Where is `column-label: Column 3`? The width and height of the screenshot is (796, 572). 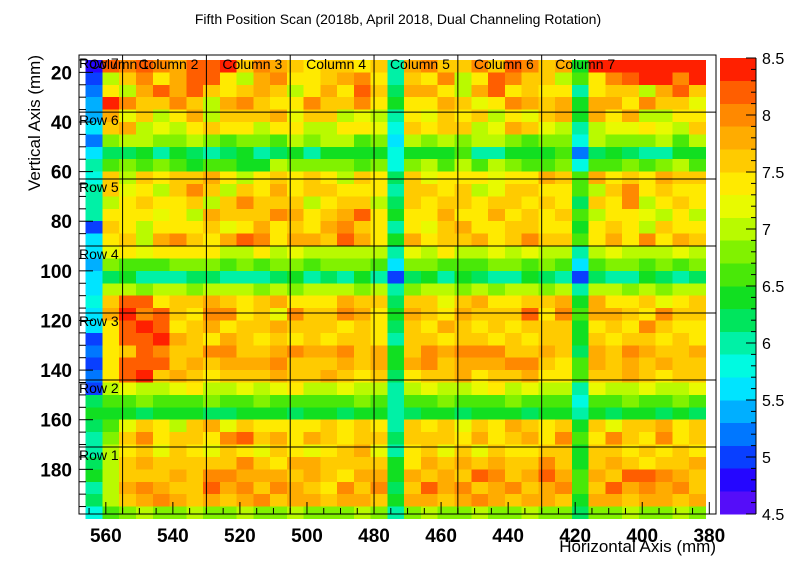 column-label: Column 3 is located at coordinates (252, 64).